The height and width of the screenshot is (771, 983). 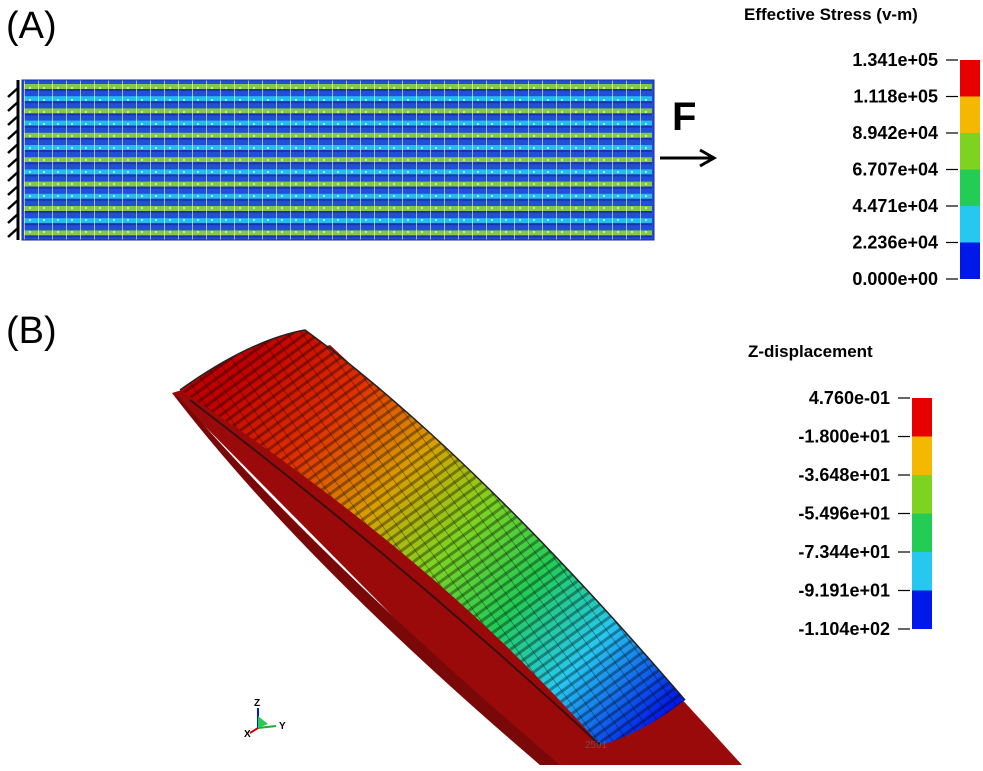 What do you see at coordinates (596, 745) in the screenshot?
I see `mesh-watermark: 2591` at bounding box center [596, 745].